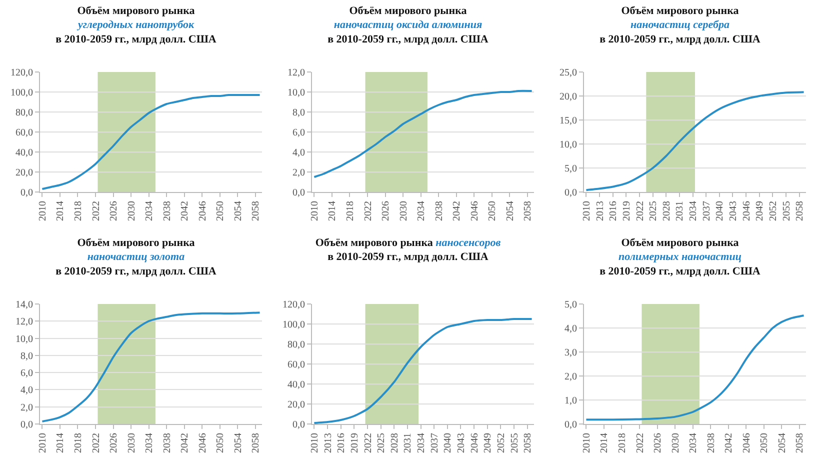  Describe the element at coordinates (514, 443) in the screenshot. I see `x-tick-label: 2055` at that location.